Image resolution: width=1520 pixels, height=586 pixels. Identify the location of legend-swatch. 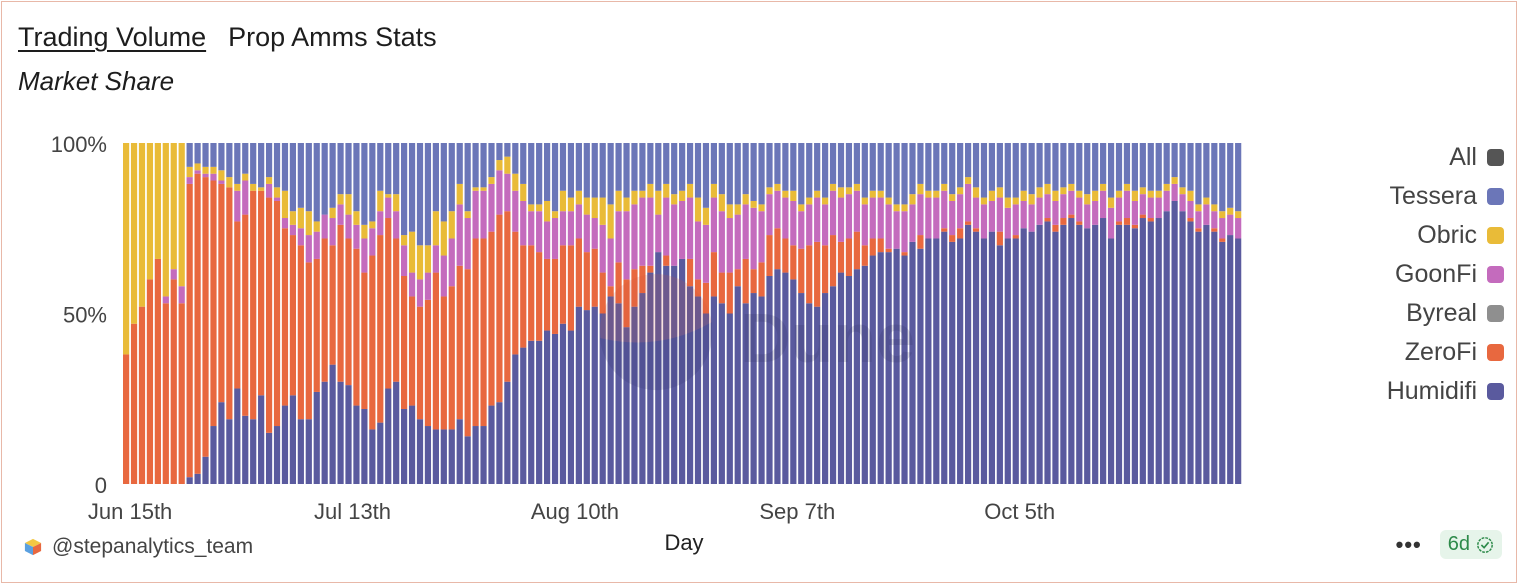
(1495, 313).